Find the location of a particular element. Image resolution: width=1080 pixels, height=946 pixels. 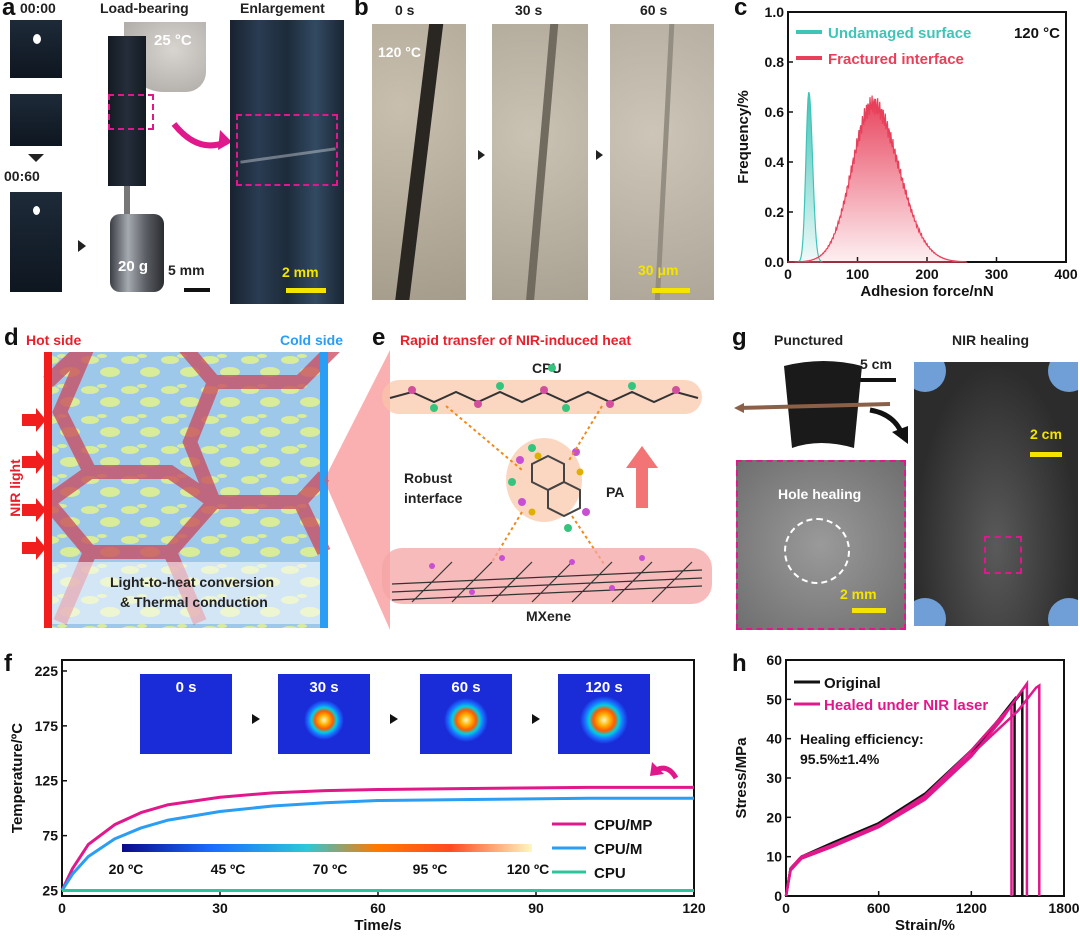

histogram-x-tick-label: 0 is located at coordinates (788, 274).